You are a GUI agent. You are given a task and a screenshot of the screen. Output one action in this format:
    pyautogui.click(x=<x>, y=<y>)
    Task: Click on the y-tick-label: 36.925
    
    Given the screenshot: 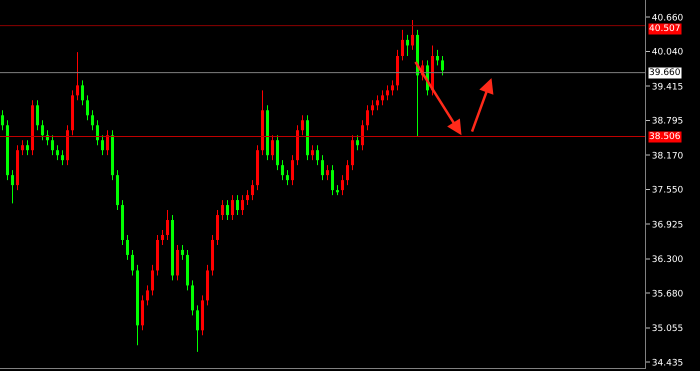 What is the action you would take?
    pyautogui.click(x=668, y=225)
    